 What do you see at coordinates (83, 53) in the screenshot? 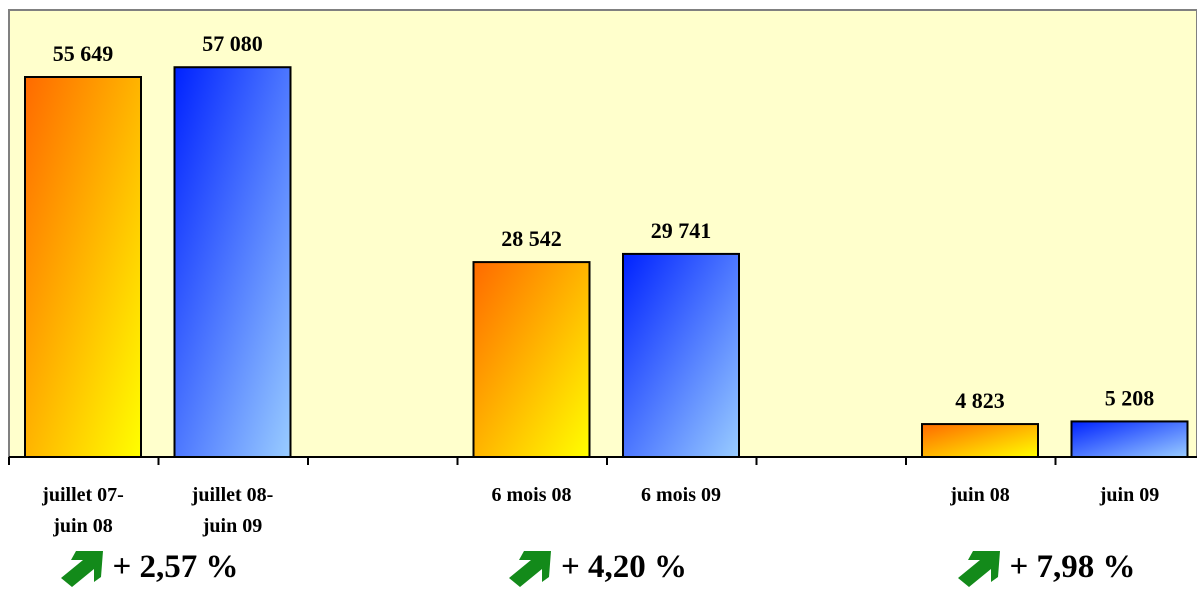
I see `data-label: 55 649` at bounding box center [83, 53].